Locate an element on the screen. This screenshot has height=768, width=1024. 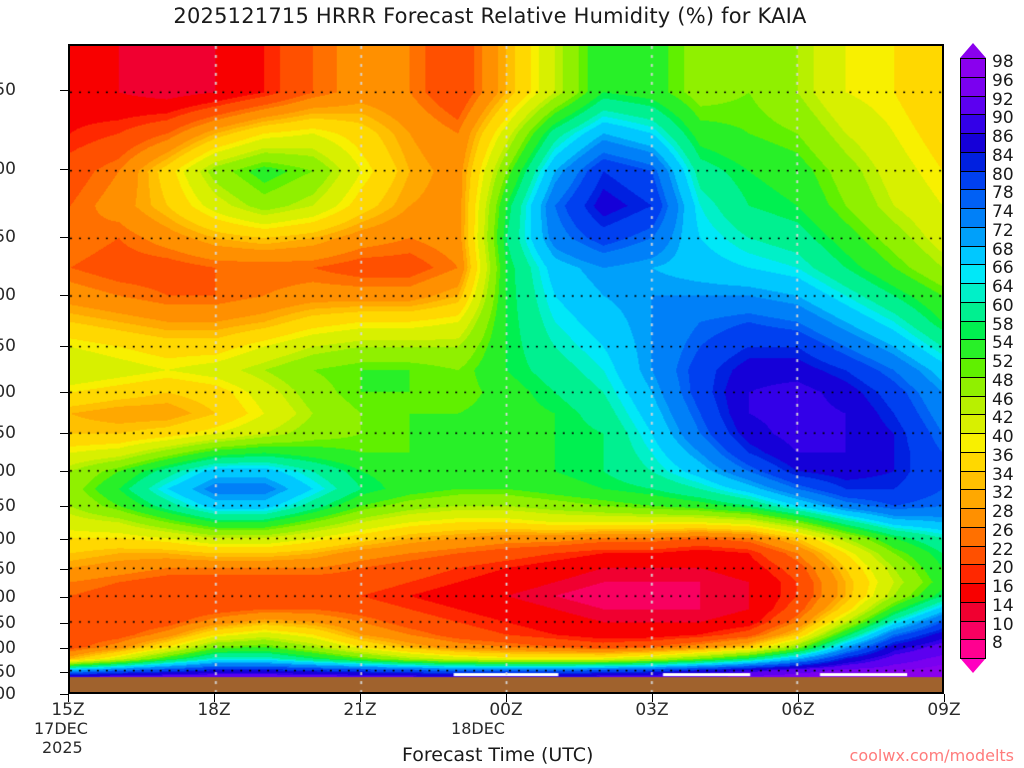
colorbar-tick-label: 28 is located at coordinates (1003, 512).